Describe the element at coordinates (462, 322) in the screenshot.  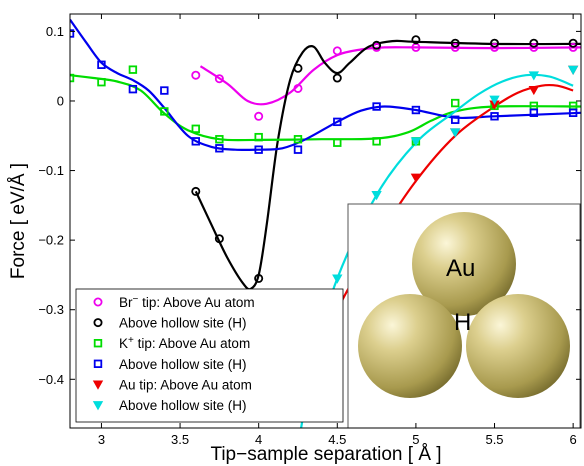
I see `inset-label-h: H` at that location.